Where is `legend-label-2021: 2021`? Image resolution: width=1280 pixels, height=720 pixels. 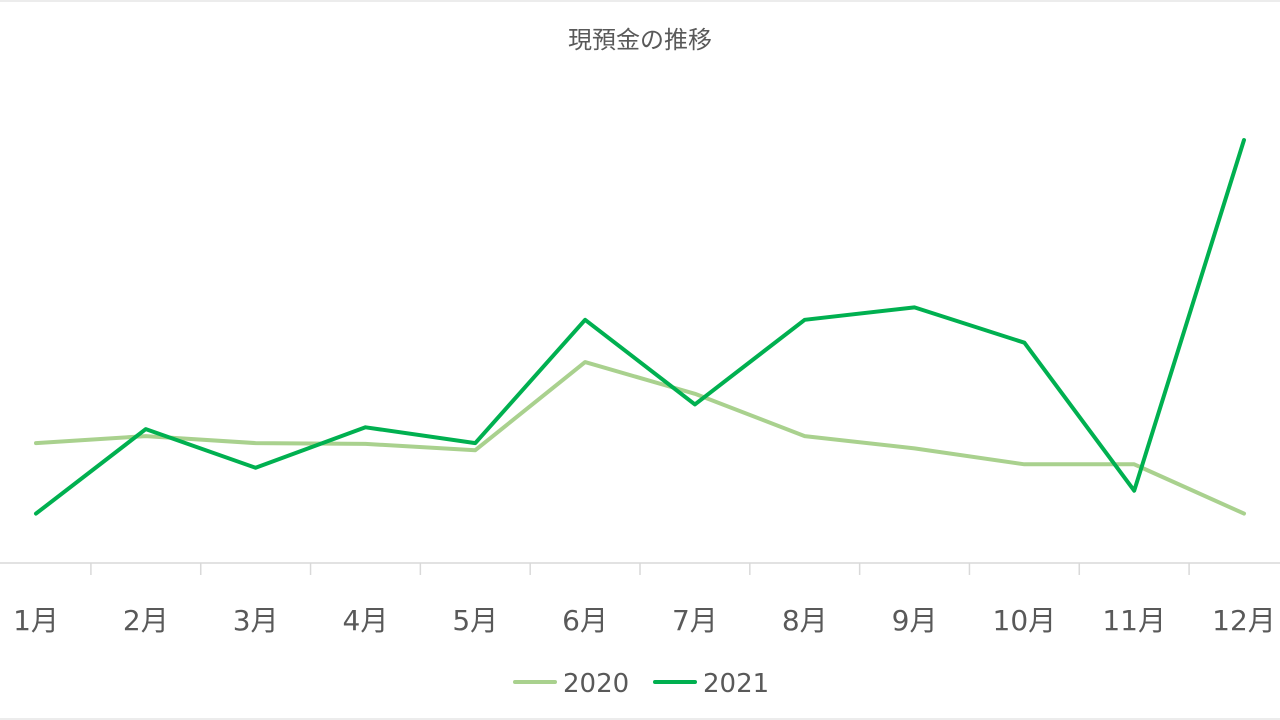
legend-label-2021: 2021 is located at coordinates (736, 684).